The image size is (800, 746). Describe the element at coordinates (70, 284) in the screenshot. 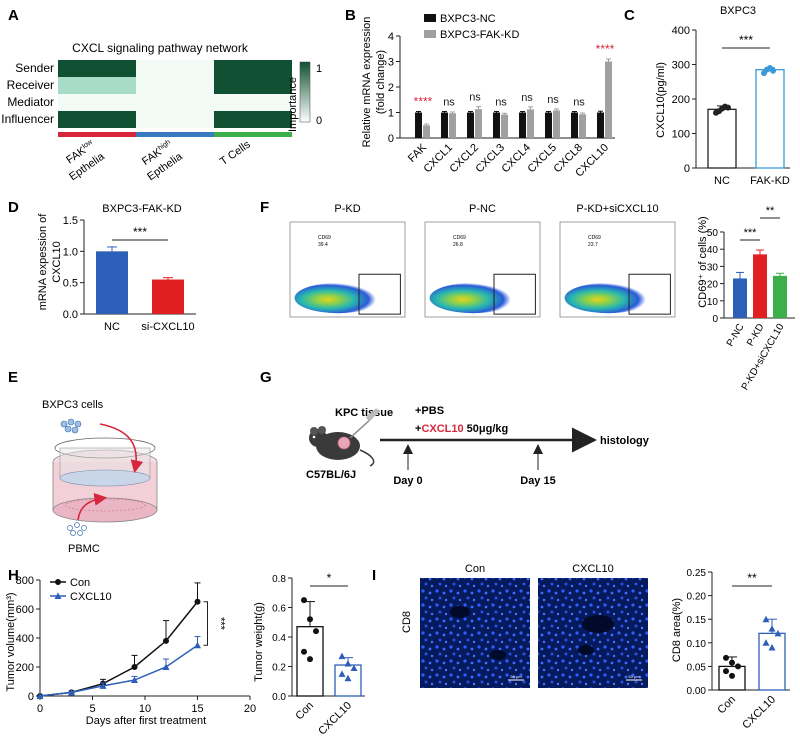

I see `d-y-tick-label: 0.5` at that location.